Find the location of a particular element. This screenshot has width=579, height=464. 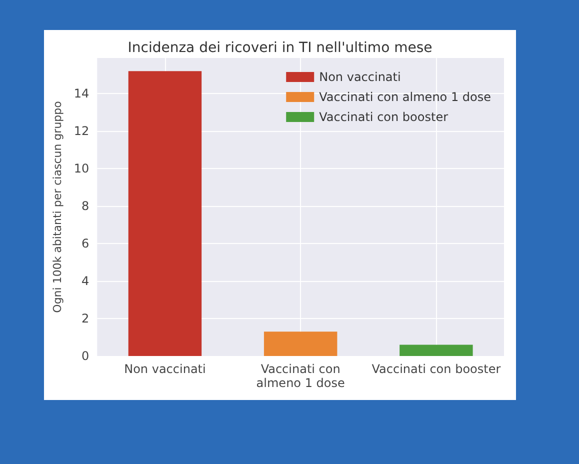

y-tick-label: 14 is located at coordinates (82, 93).